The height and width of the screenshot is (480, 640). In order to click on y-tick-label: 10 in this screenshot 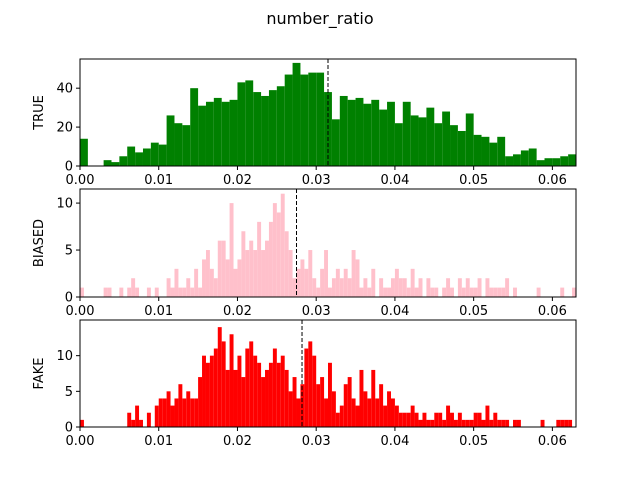, I will do `click(64, 204)`.